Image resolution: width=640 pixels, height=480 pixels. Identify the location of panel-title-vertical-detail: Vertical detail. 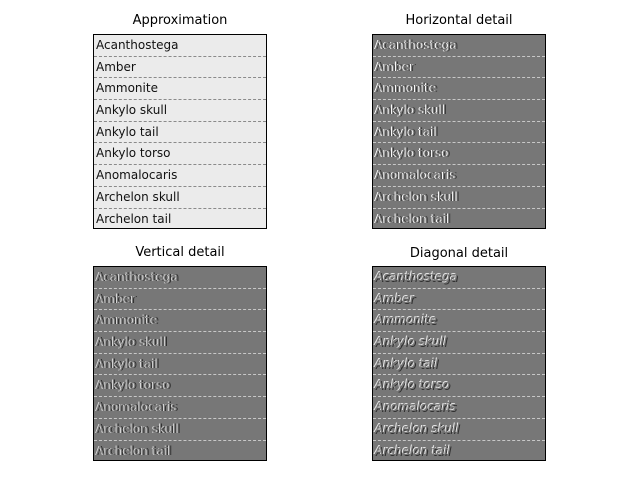
(180, 252).